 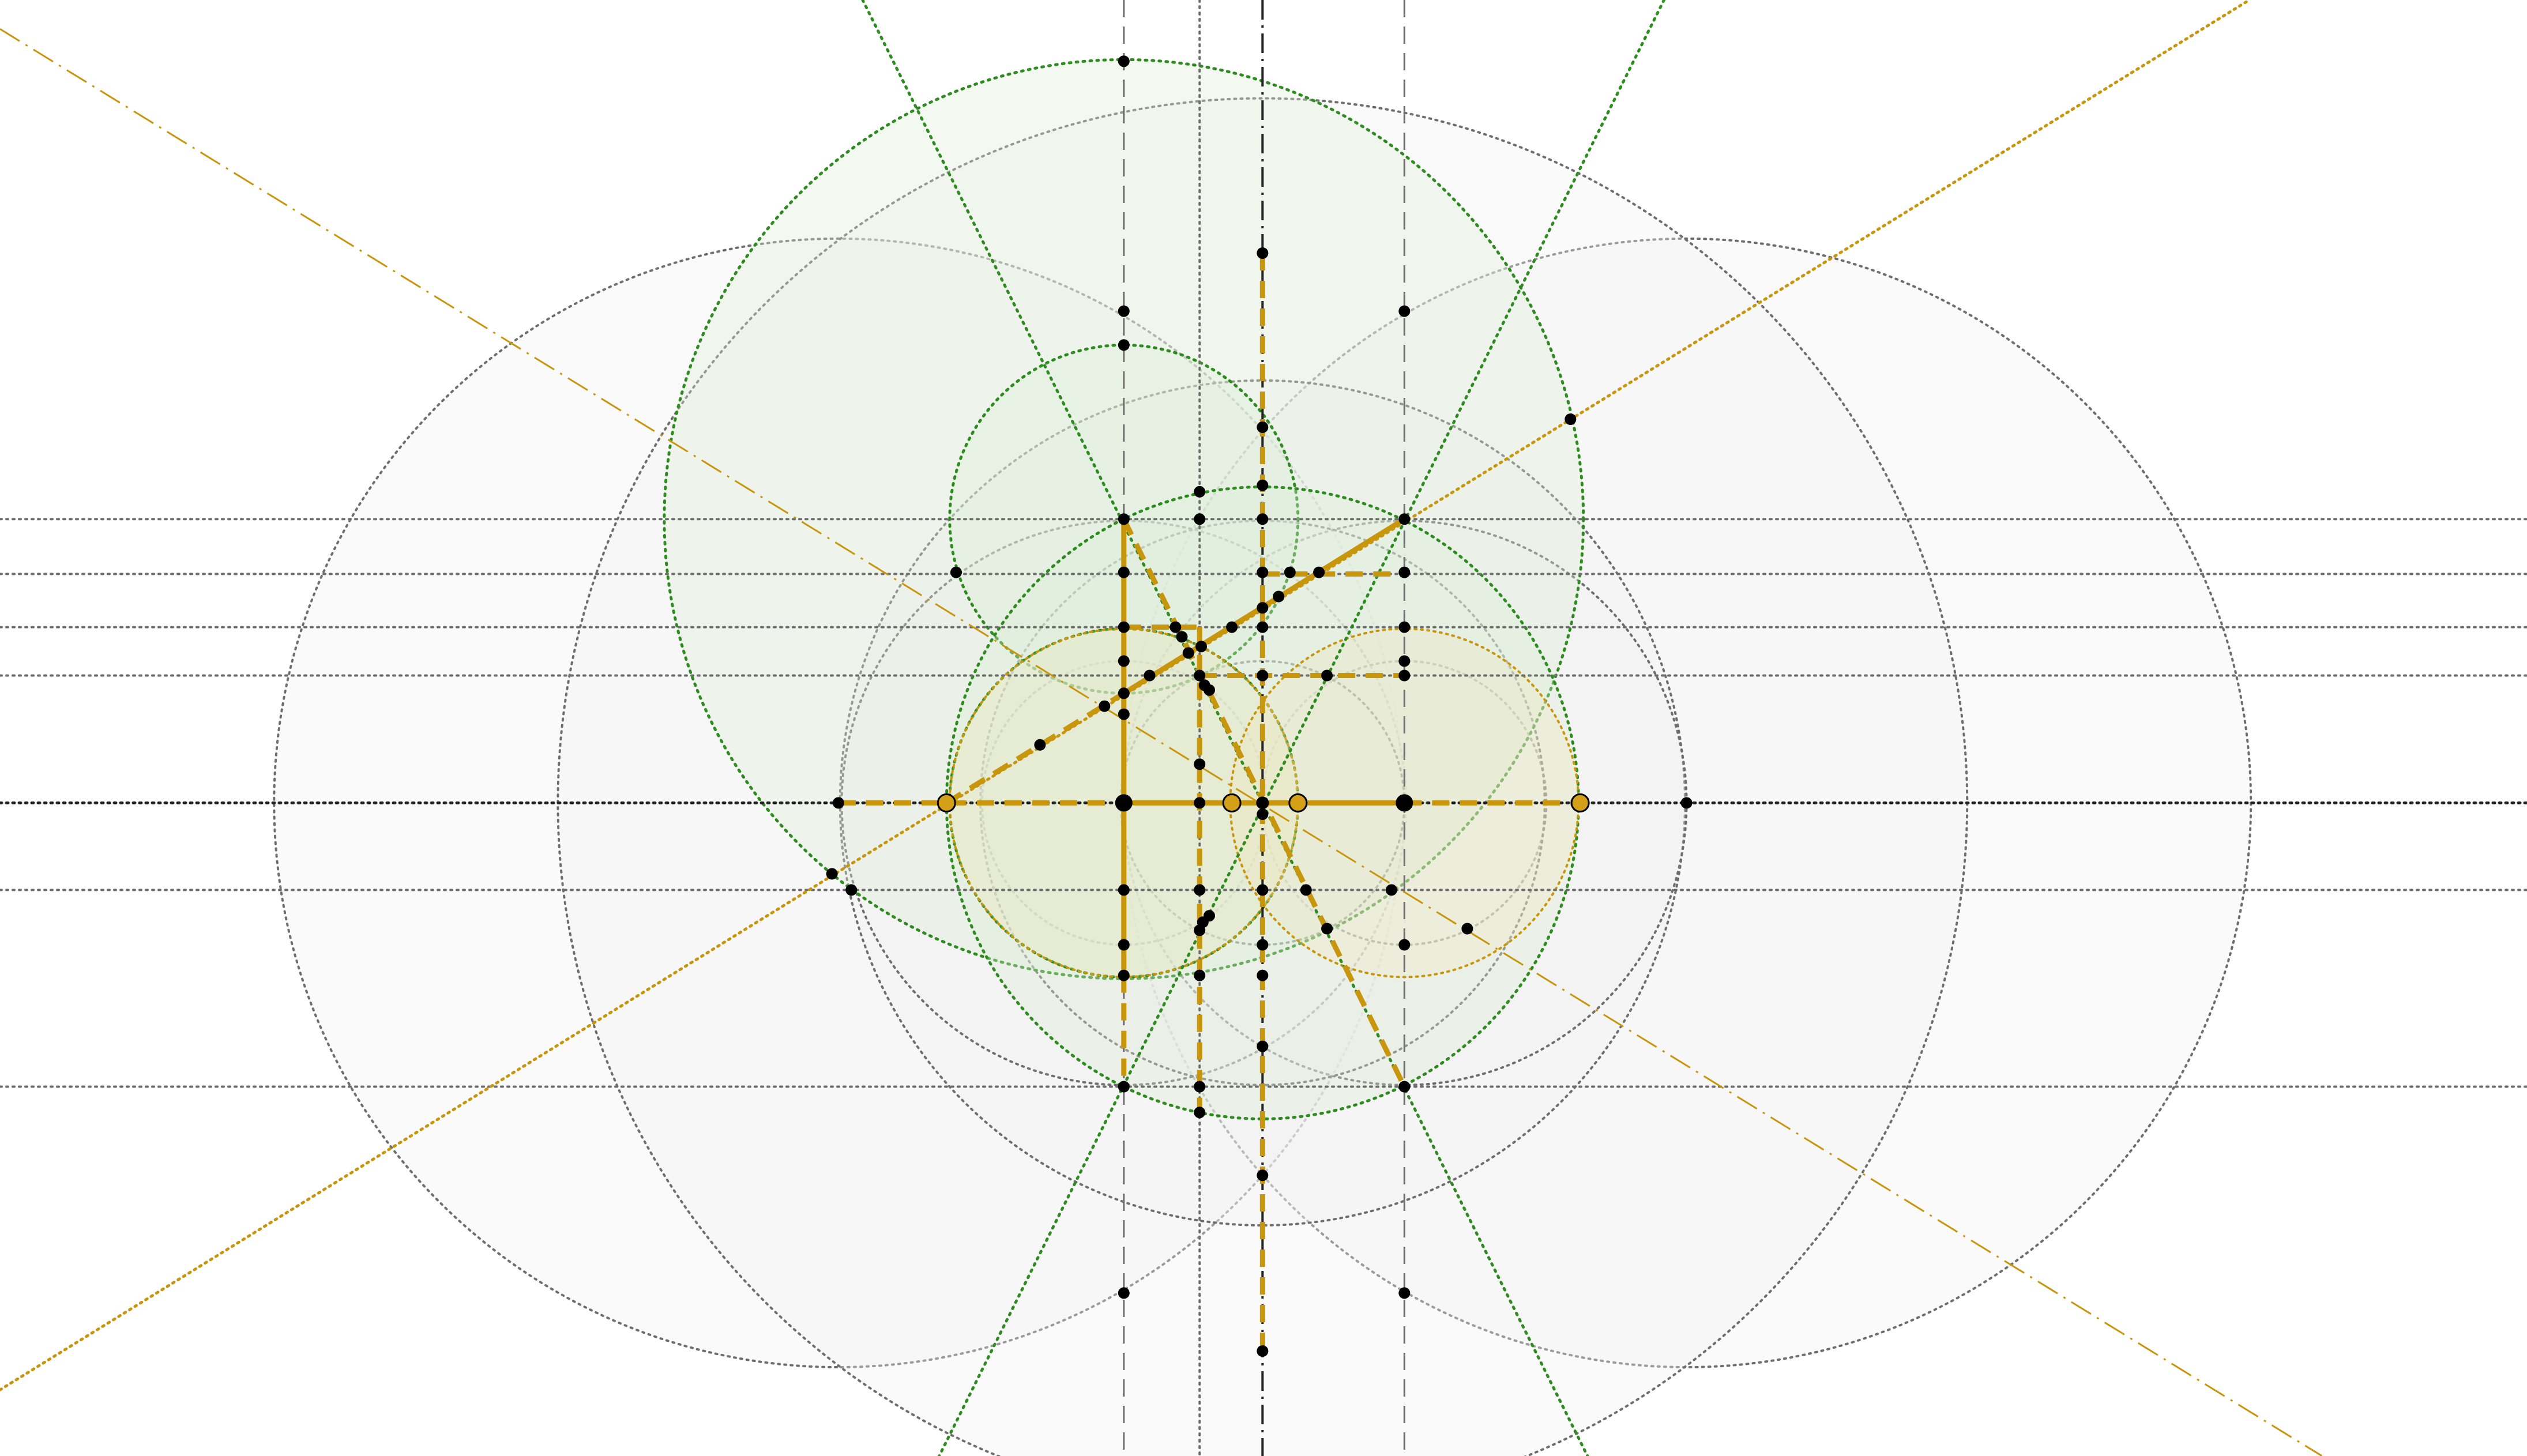 I want to click on gold-points-layer, so click(x=1263, y=802).